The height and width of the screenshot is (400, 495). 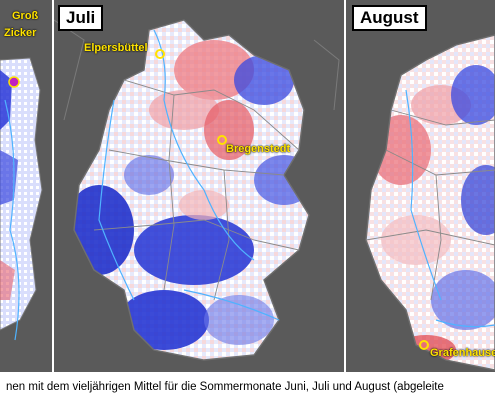 I want to click on marker-grafenhausen, so click(x=424, y=345).